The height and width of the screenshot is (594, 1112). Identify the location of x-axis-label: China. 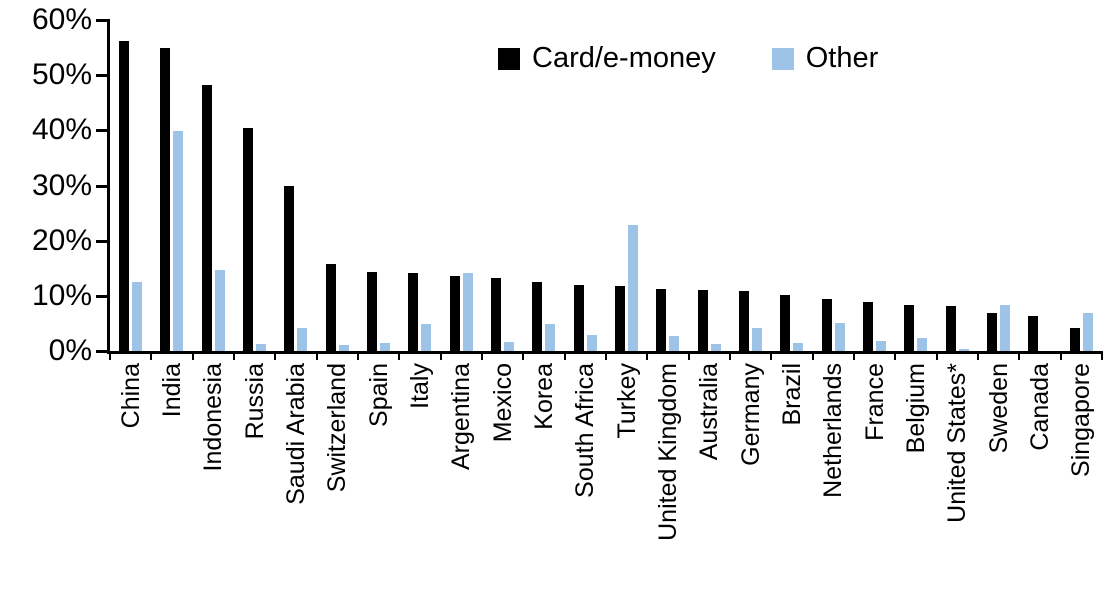
(130, 396).